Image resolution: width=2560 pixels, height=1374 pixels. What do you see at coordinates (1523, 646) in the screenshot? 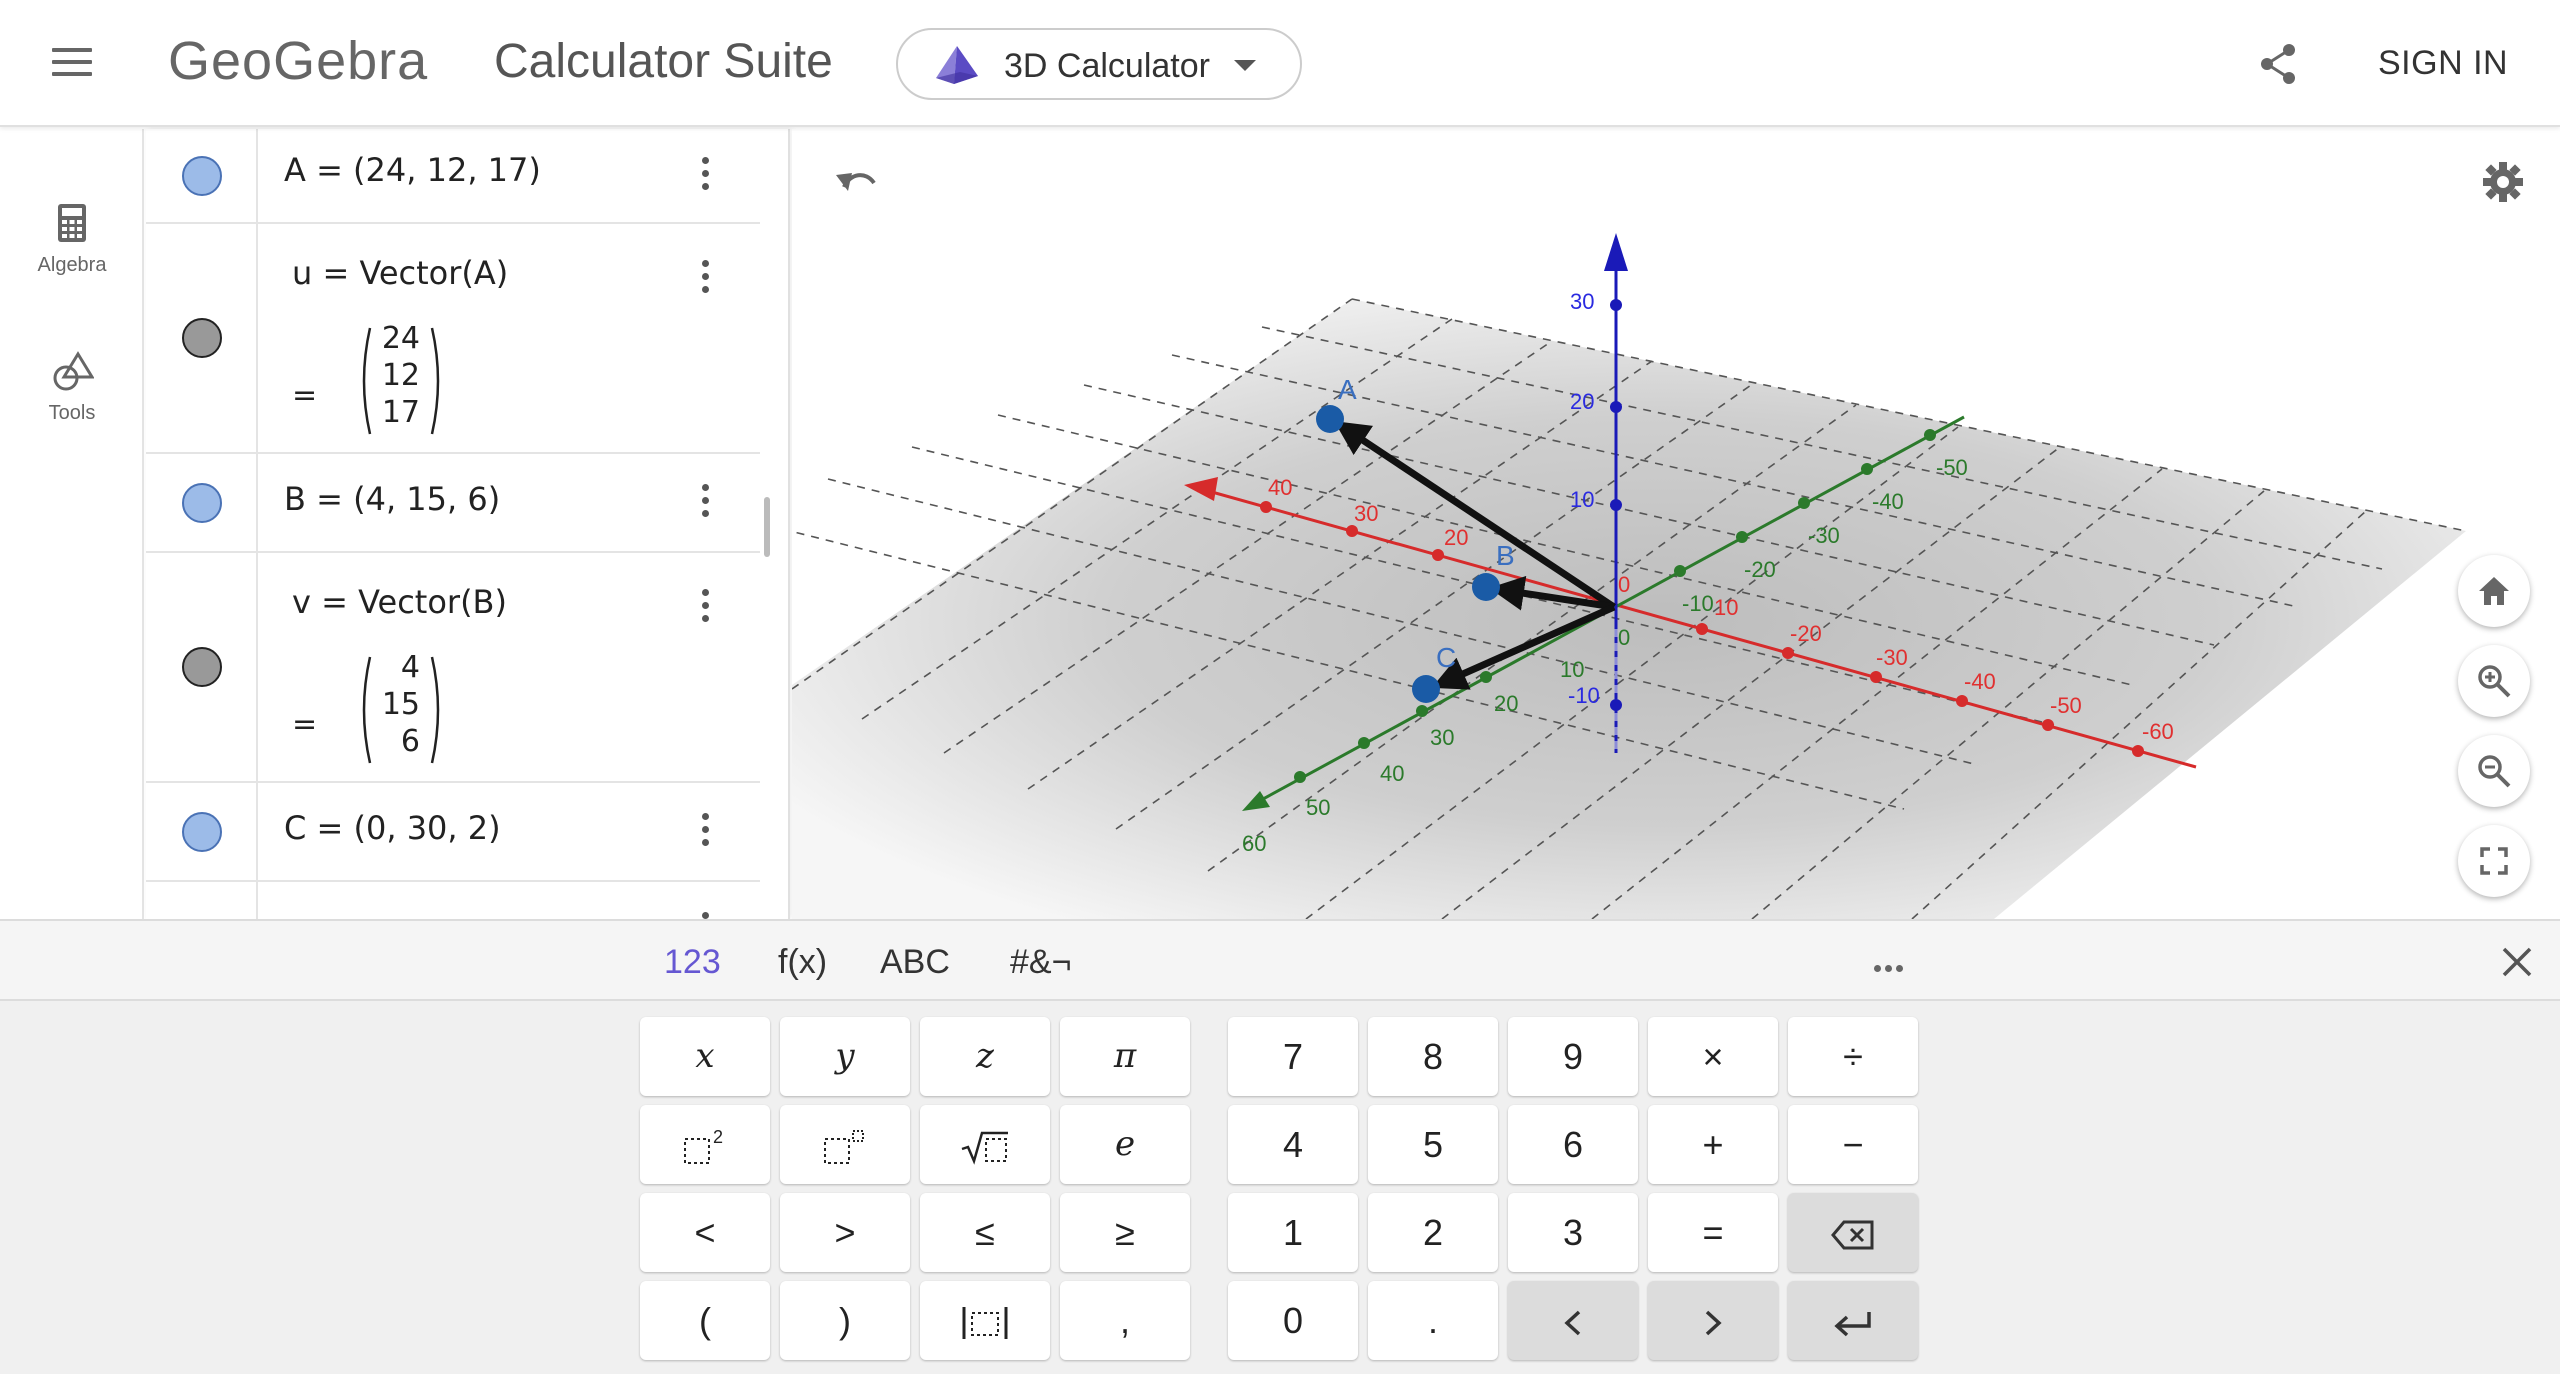
I see `vector-w` at bounding box center [1523, 646].